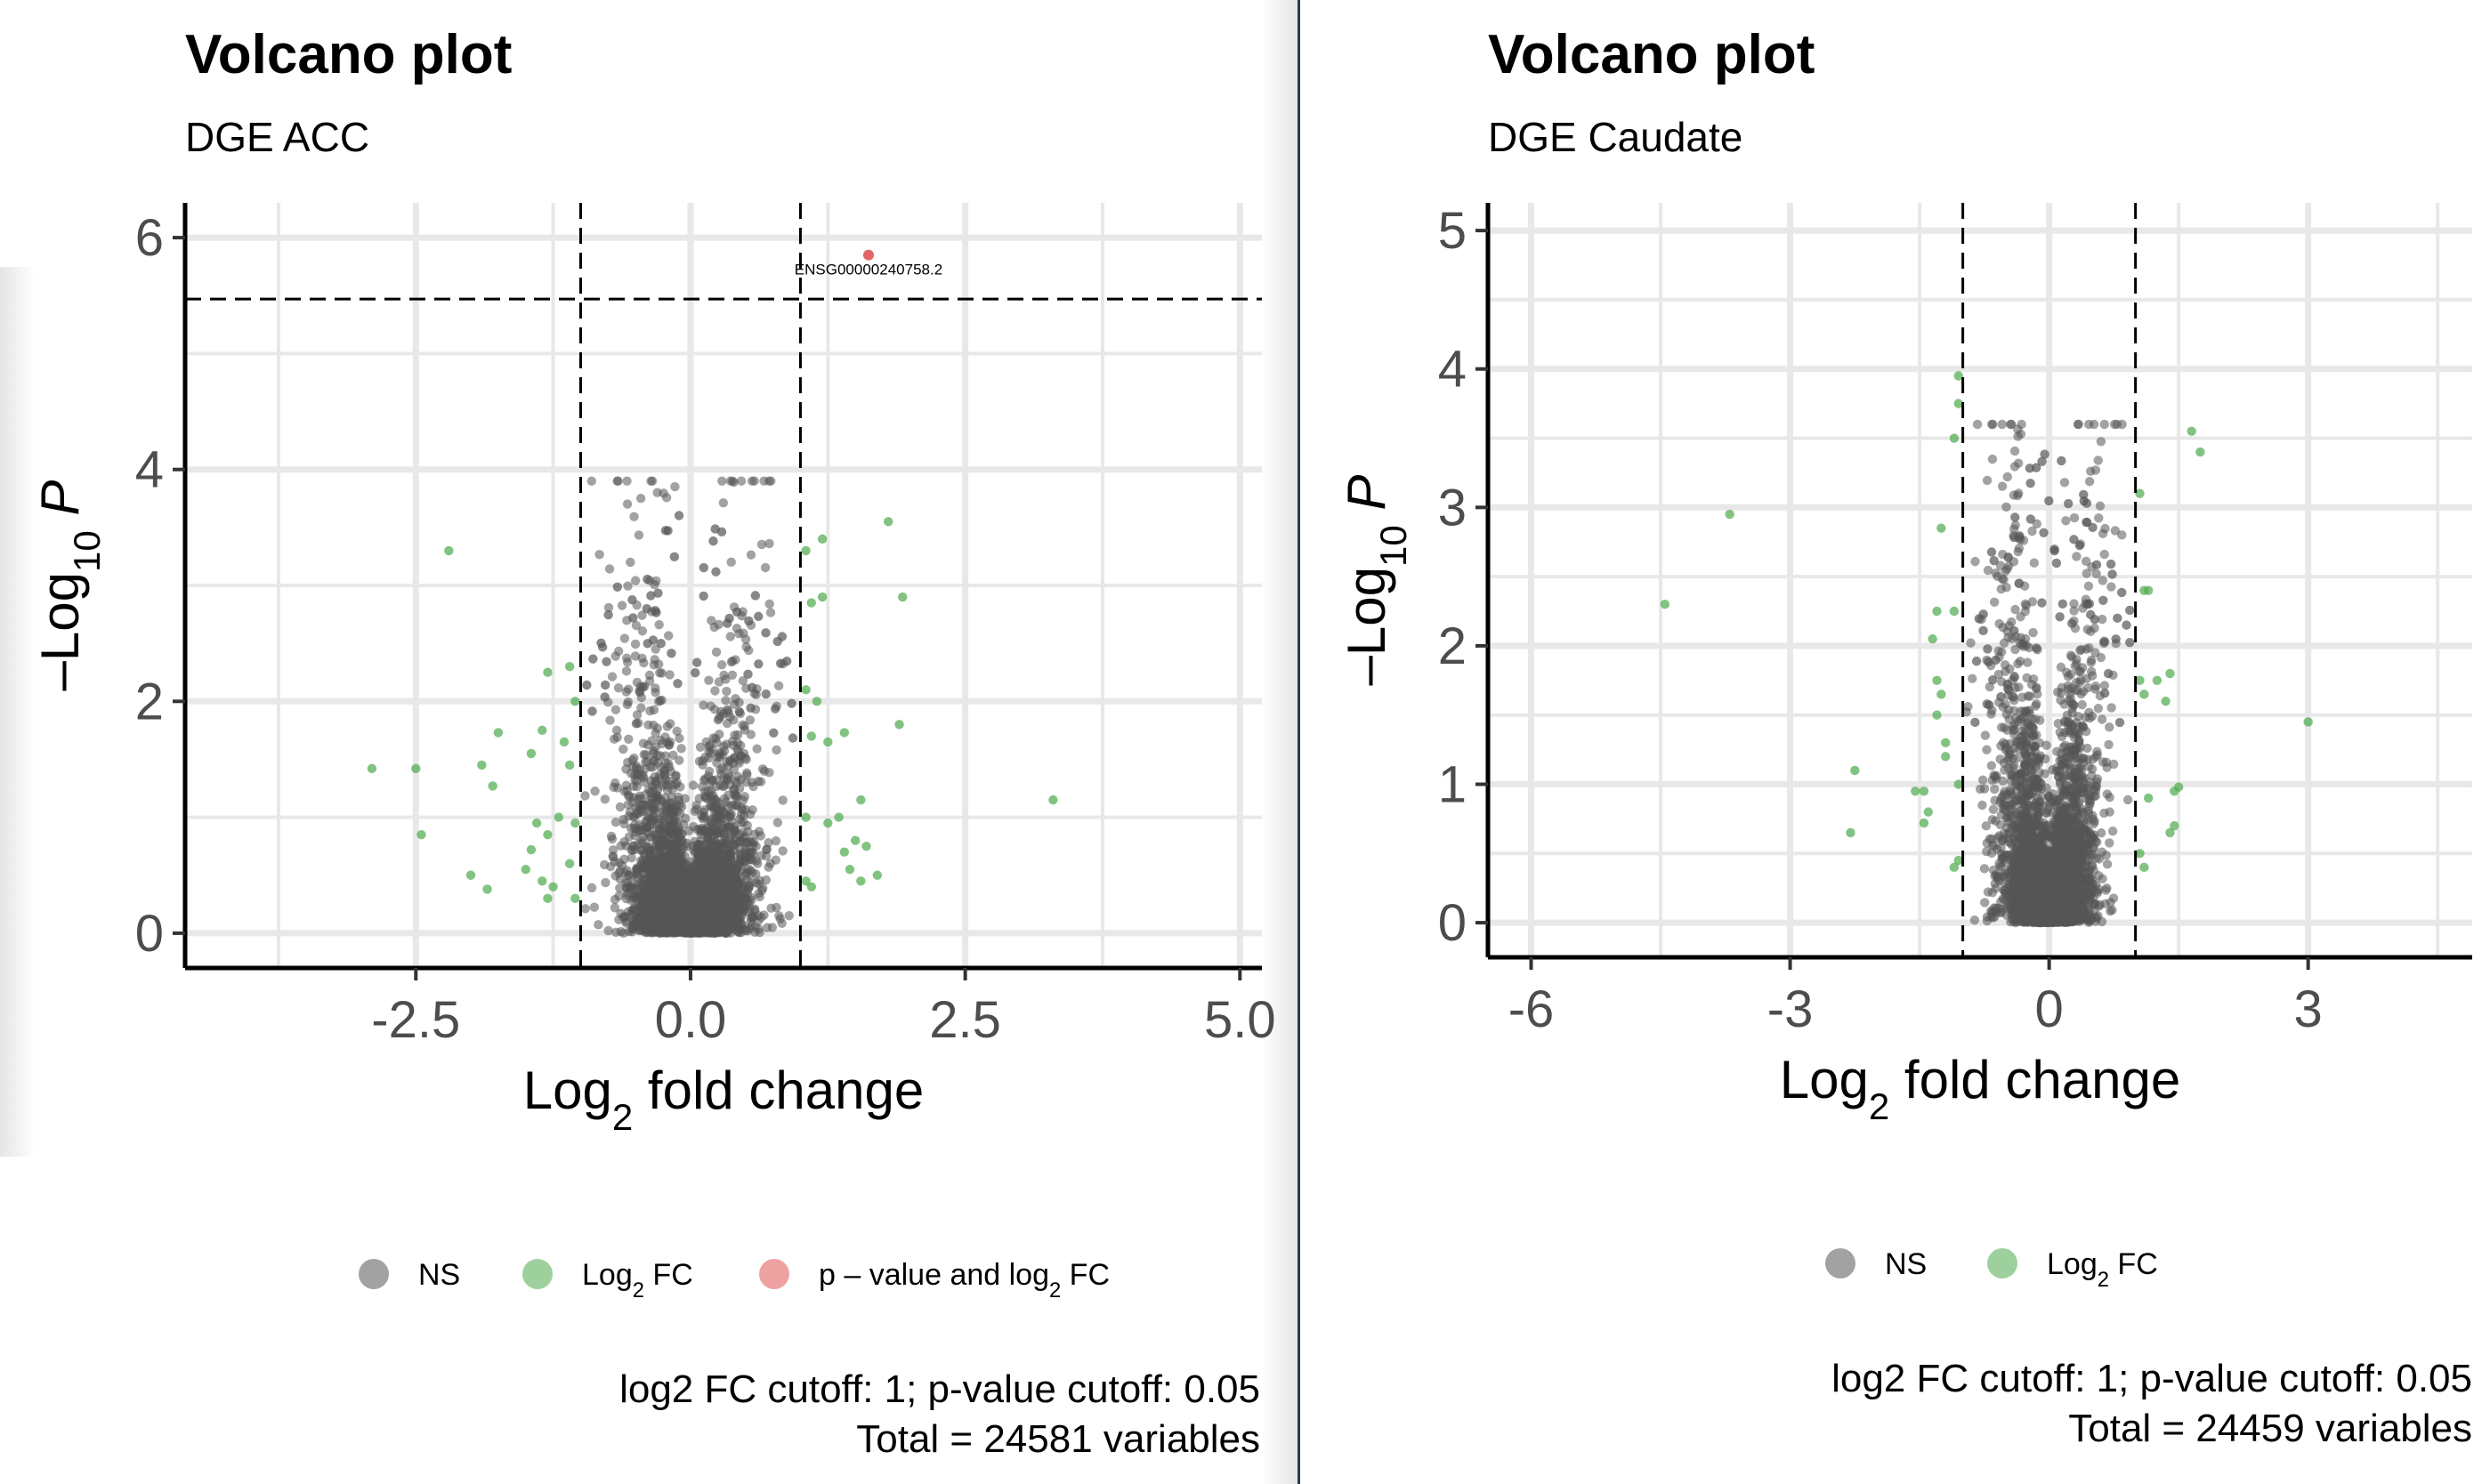  Describe the element at coordinates (18, 712) in the screenshot. I see `left-edge-shadow` at that location.